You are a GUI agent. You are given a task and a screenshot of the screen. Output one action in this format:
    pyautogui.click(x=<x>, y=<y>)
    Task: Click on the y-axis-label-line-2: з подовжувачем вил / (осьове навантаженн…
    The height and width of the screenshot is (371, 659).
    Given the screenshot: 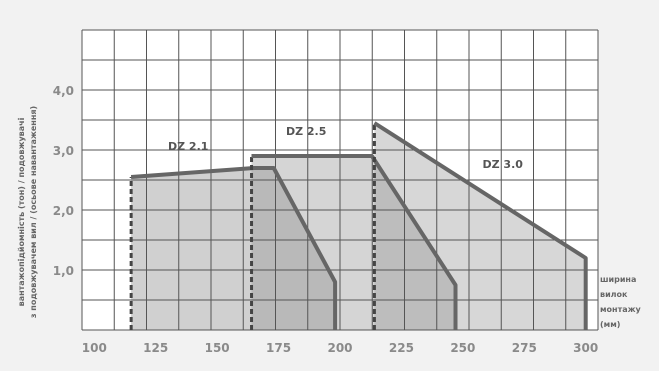 What is the action you would take?
    pyautogui.click(x=33, y=212)
    